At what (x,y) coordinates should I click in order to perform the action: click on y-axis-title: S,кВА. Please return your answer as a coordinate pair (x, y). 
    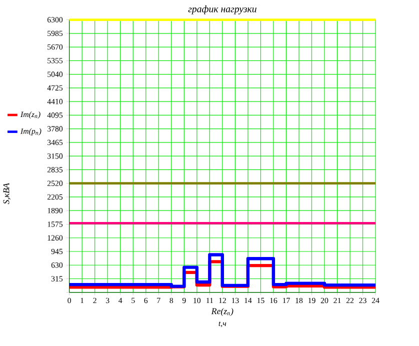
    Looking at the image, I should click on (7, 193).